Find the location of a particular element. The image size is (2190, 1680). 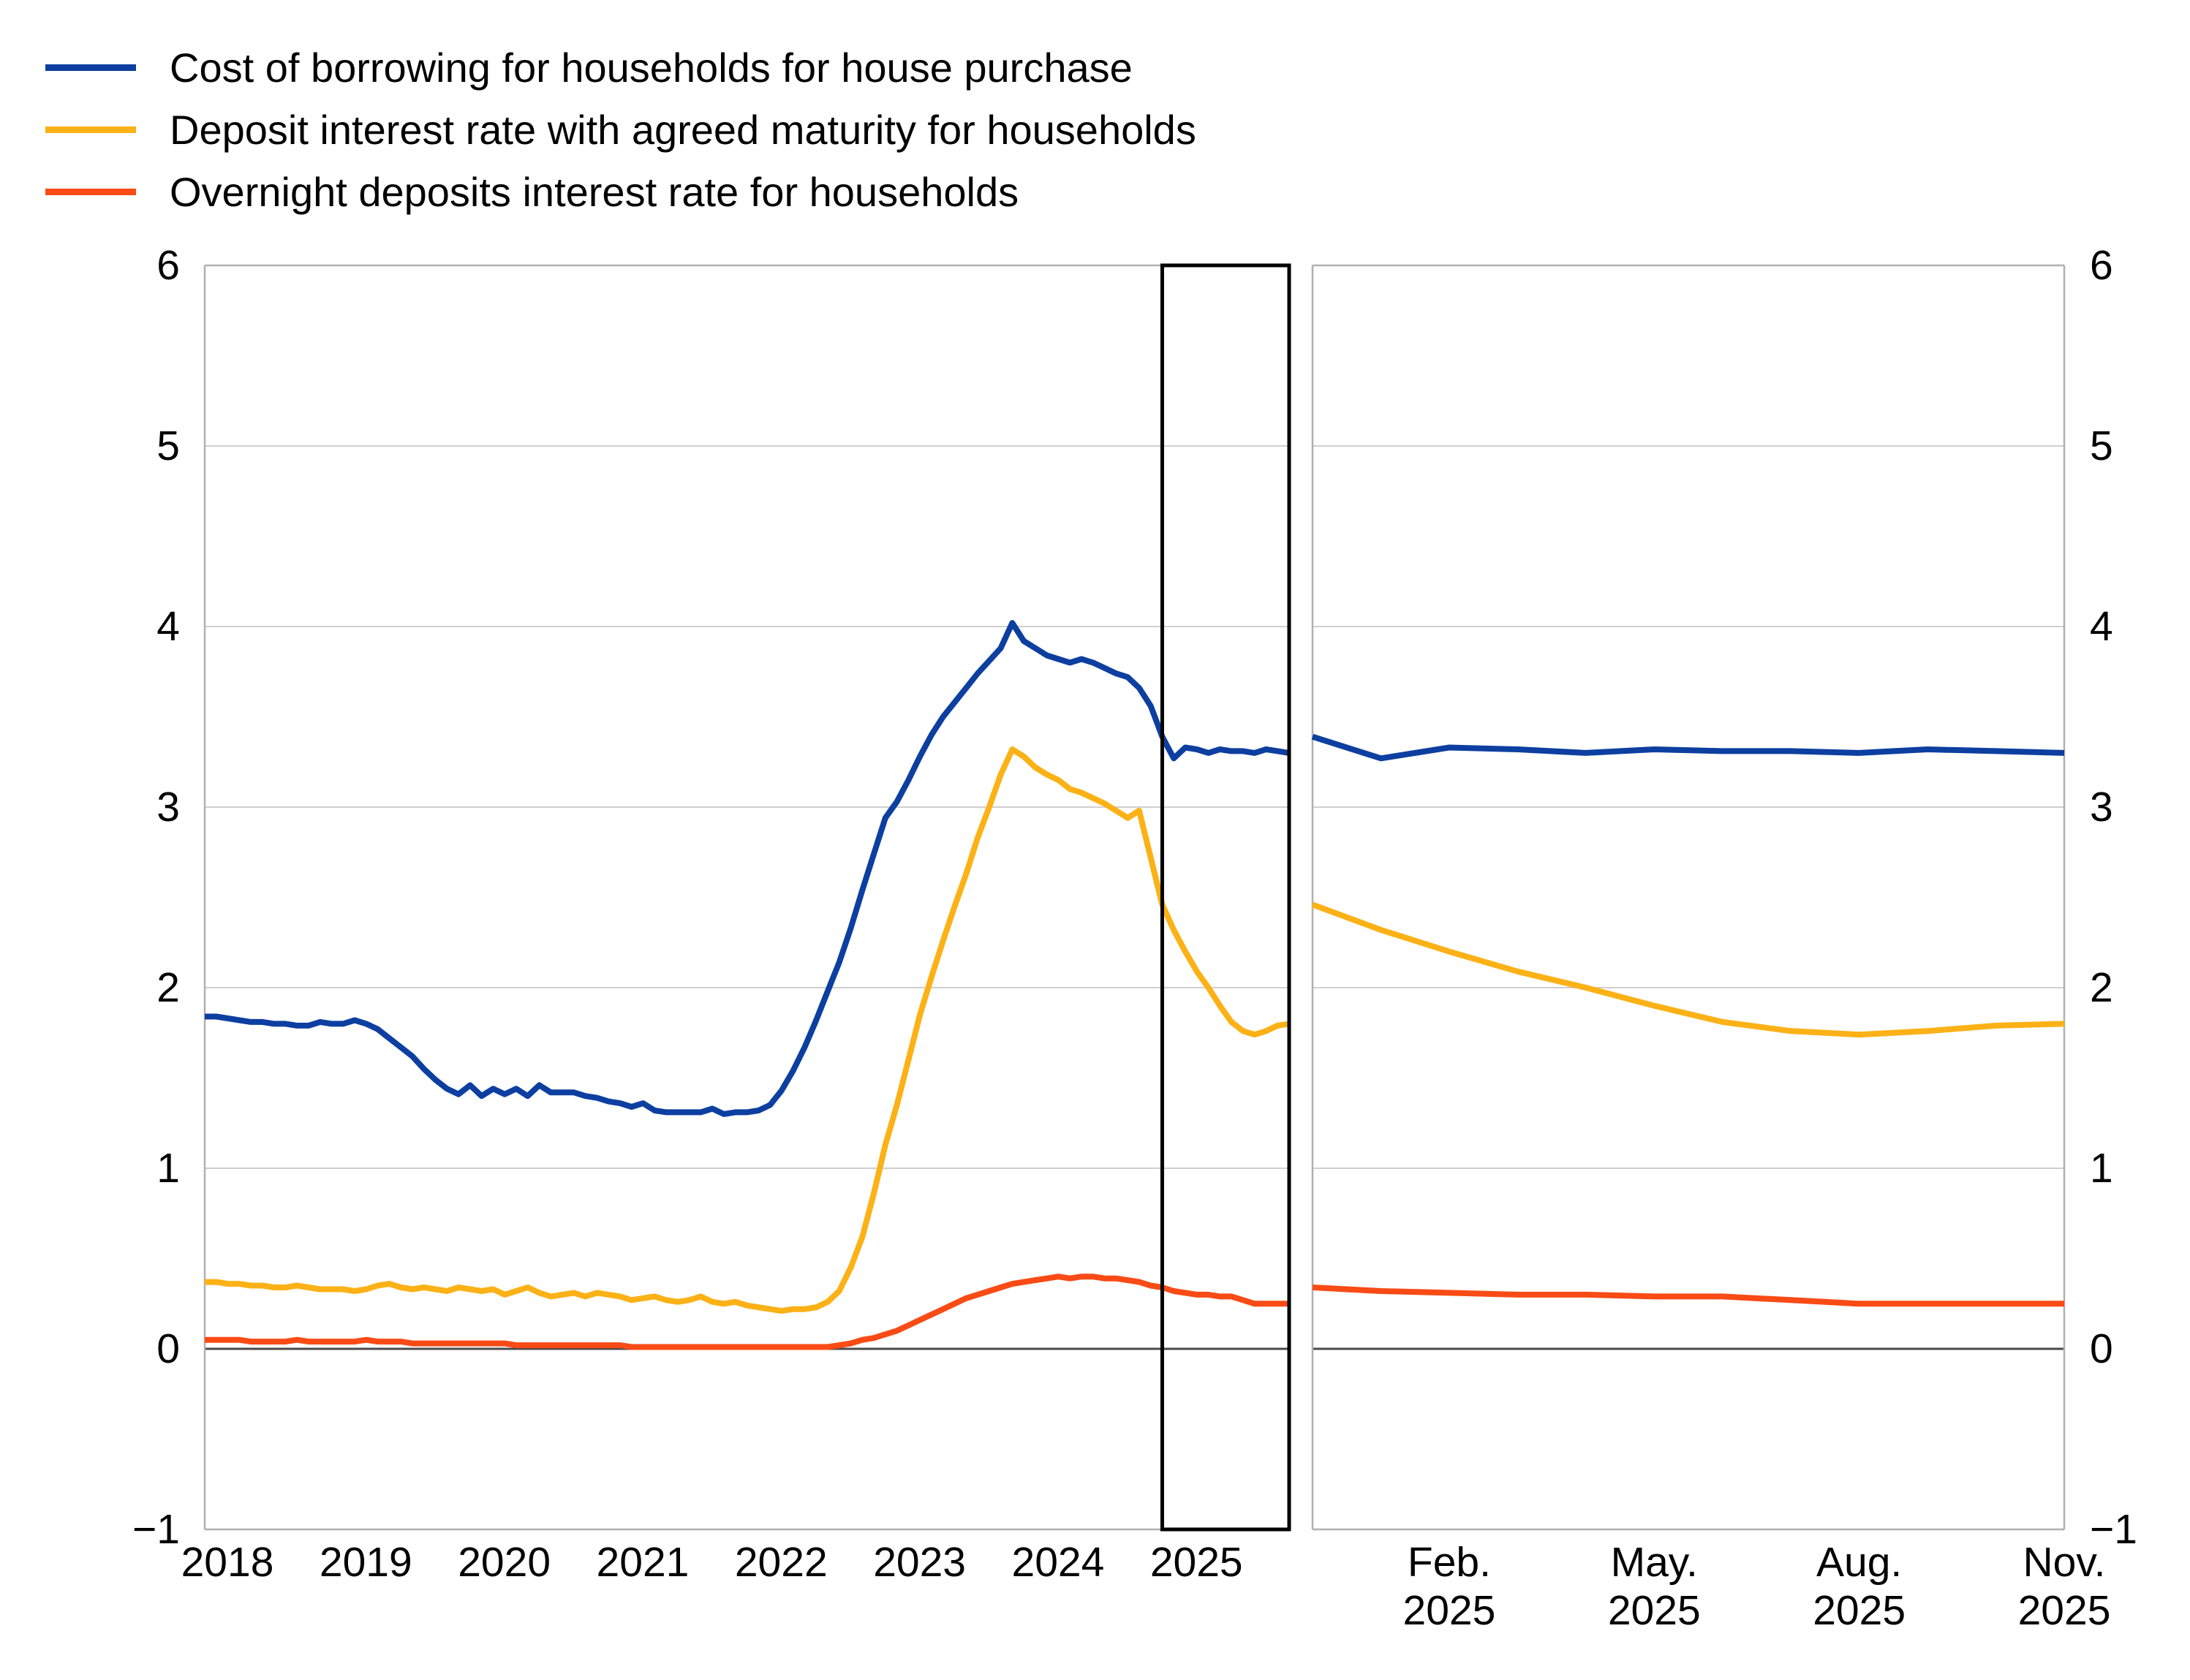

x-tick-label-2018: 2018 is located at coordinates (227, 1562).